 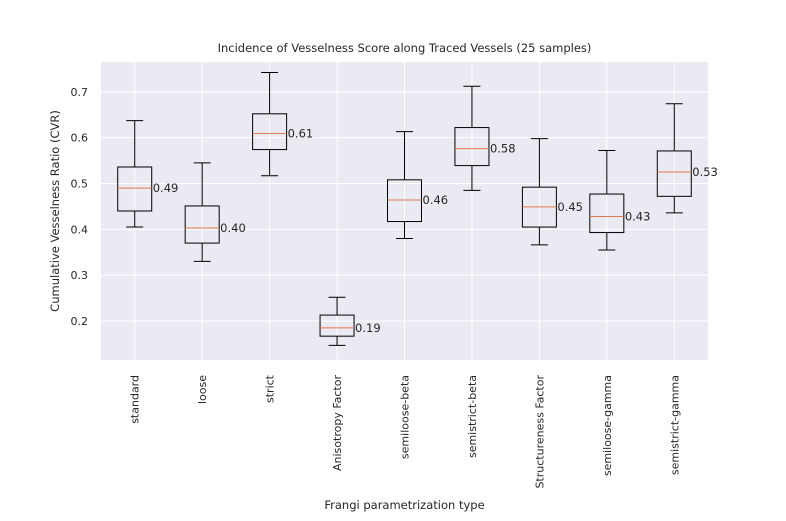 What do you see at coordinates (570, 207) in the screenshot?
I see `median-label: 0.45` at bounding box center [570, 207].